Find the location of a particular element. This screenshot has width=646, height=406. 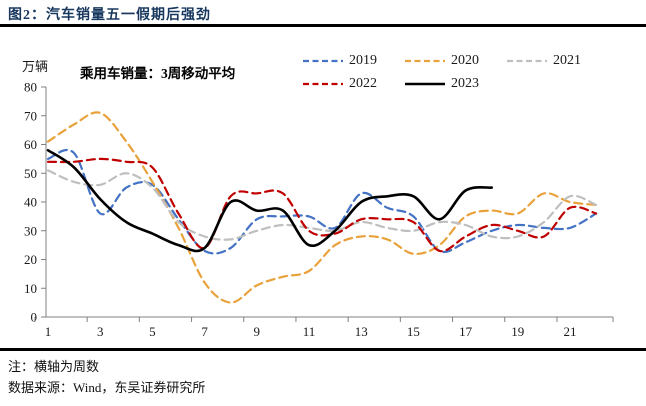

figure-title: 图2：汽车销量五一假期后强劲 is located at coordinates (109, 15).